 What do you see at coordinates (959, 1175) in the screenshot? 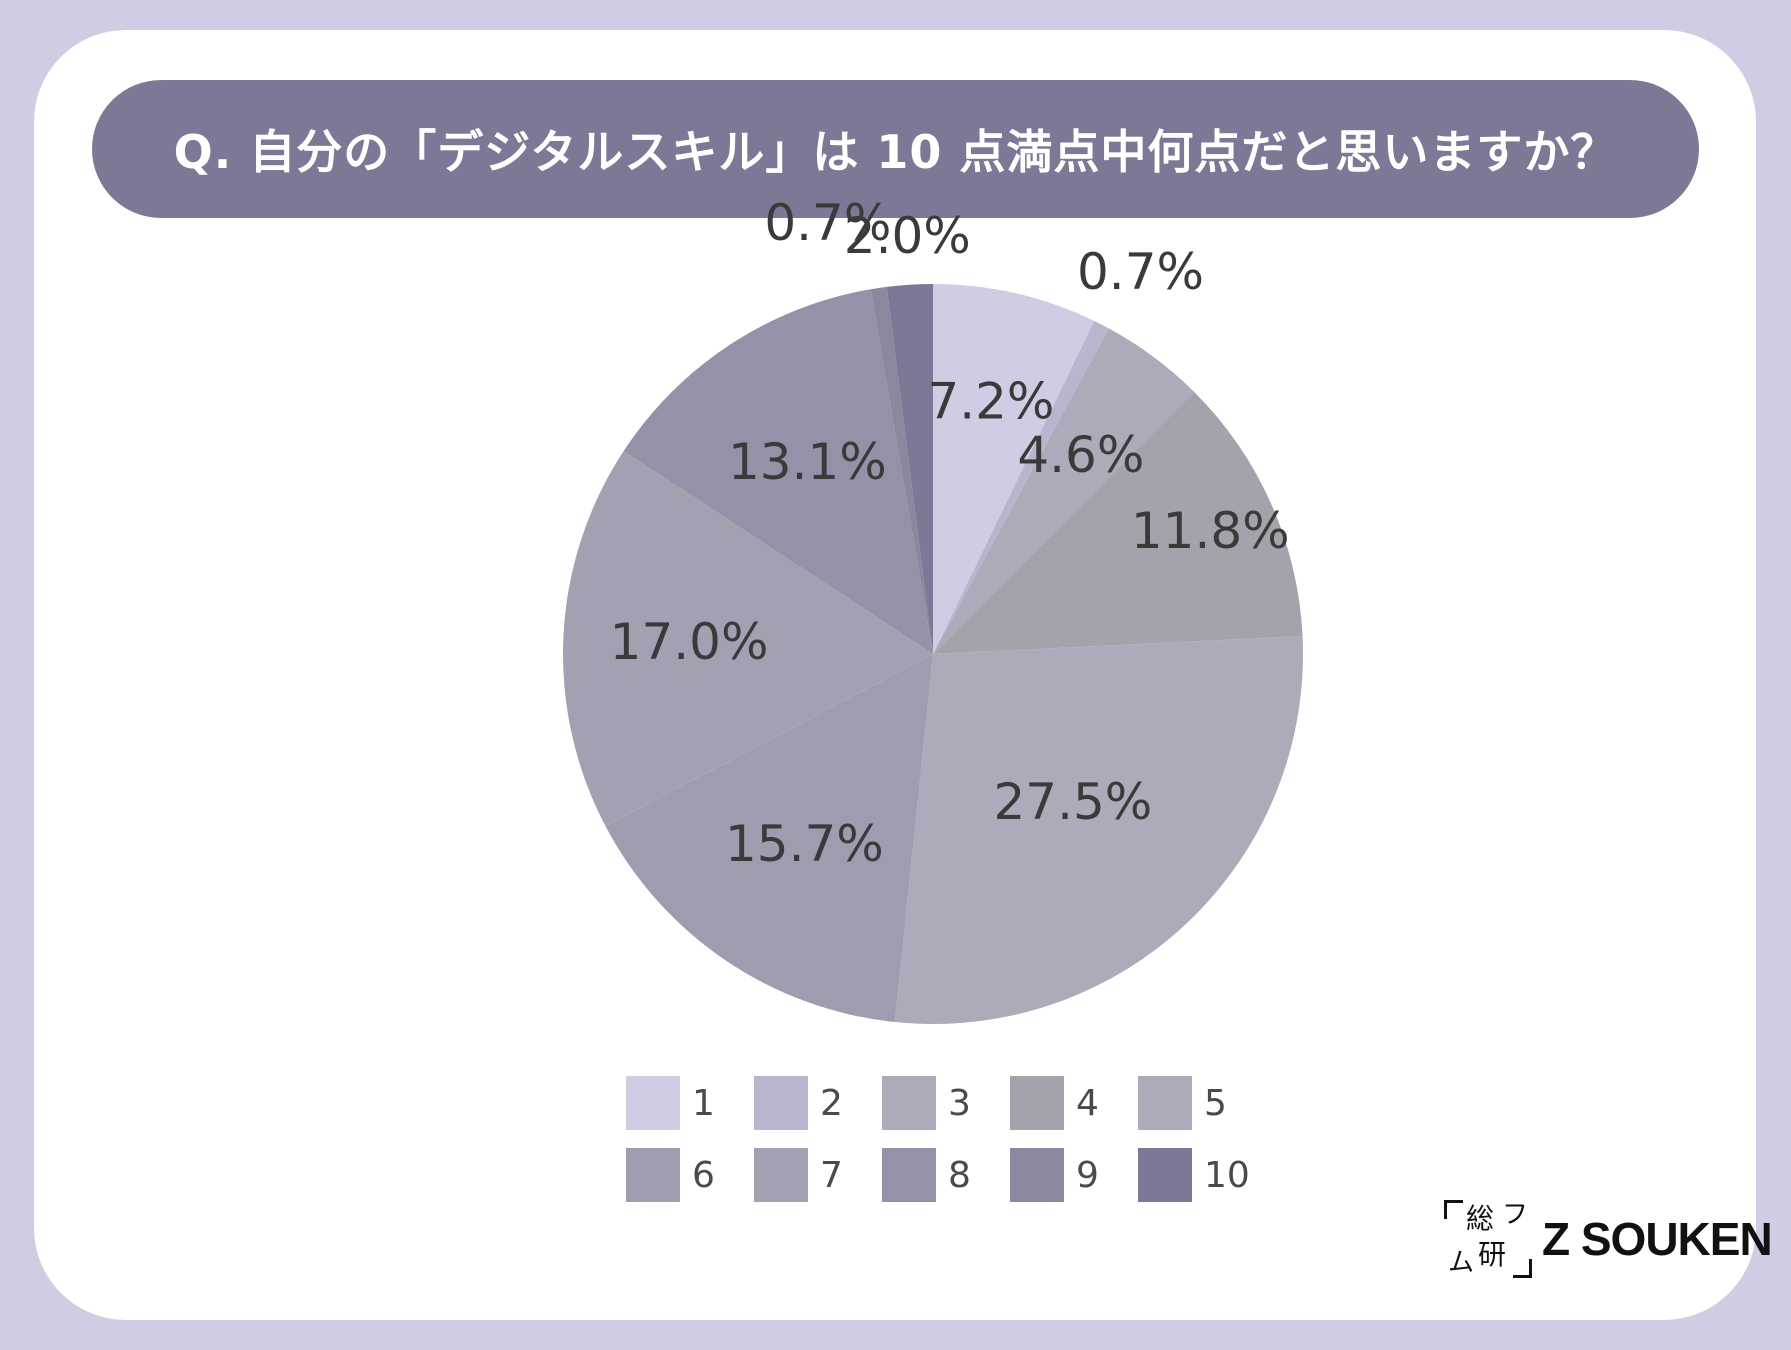
I see `legend-label-8: 8` at bounding box center [959, 1175].